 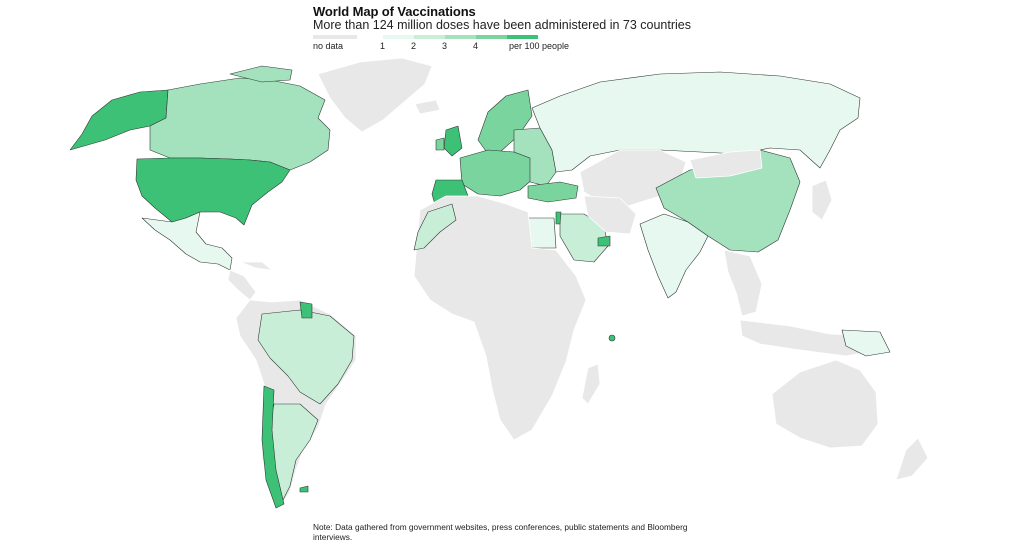 What do you see at coordinates (726, 164) in the screenshot?
I see `region-mongolia` at bounding box center [726, 164].